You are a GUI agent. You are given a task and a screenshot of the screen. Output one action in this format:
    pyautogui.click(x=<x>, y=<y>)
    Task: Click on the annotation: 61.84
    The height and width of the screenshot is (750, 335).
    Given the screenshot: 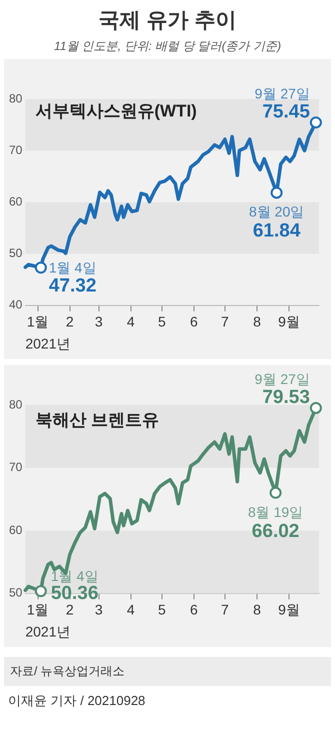 What is the action you would take?
    pyautogui.click(x=276, y=231)
    